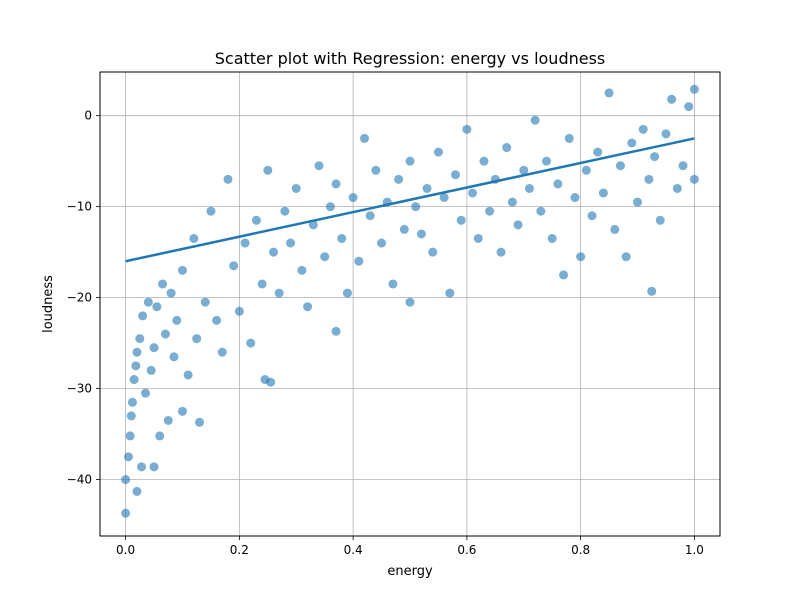 The width and height of the screenshot is (800, 604). What do you see at coordinates (79, 298) in the screenshot?
I see `y-tick-label: −20` at bounding box center [79, 298].